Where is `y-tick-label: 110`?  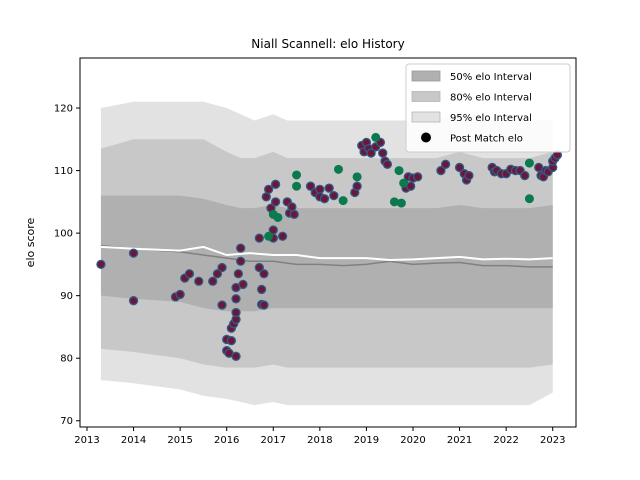
y-tick-label: 110 is located at coordinates (63, 171).